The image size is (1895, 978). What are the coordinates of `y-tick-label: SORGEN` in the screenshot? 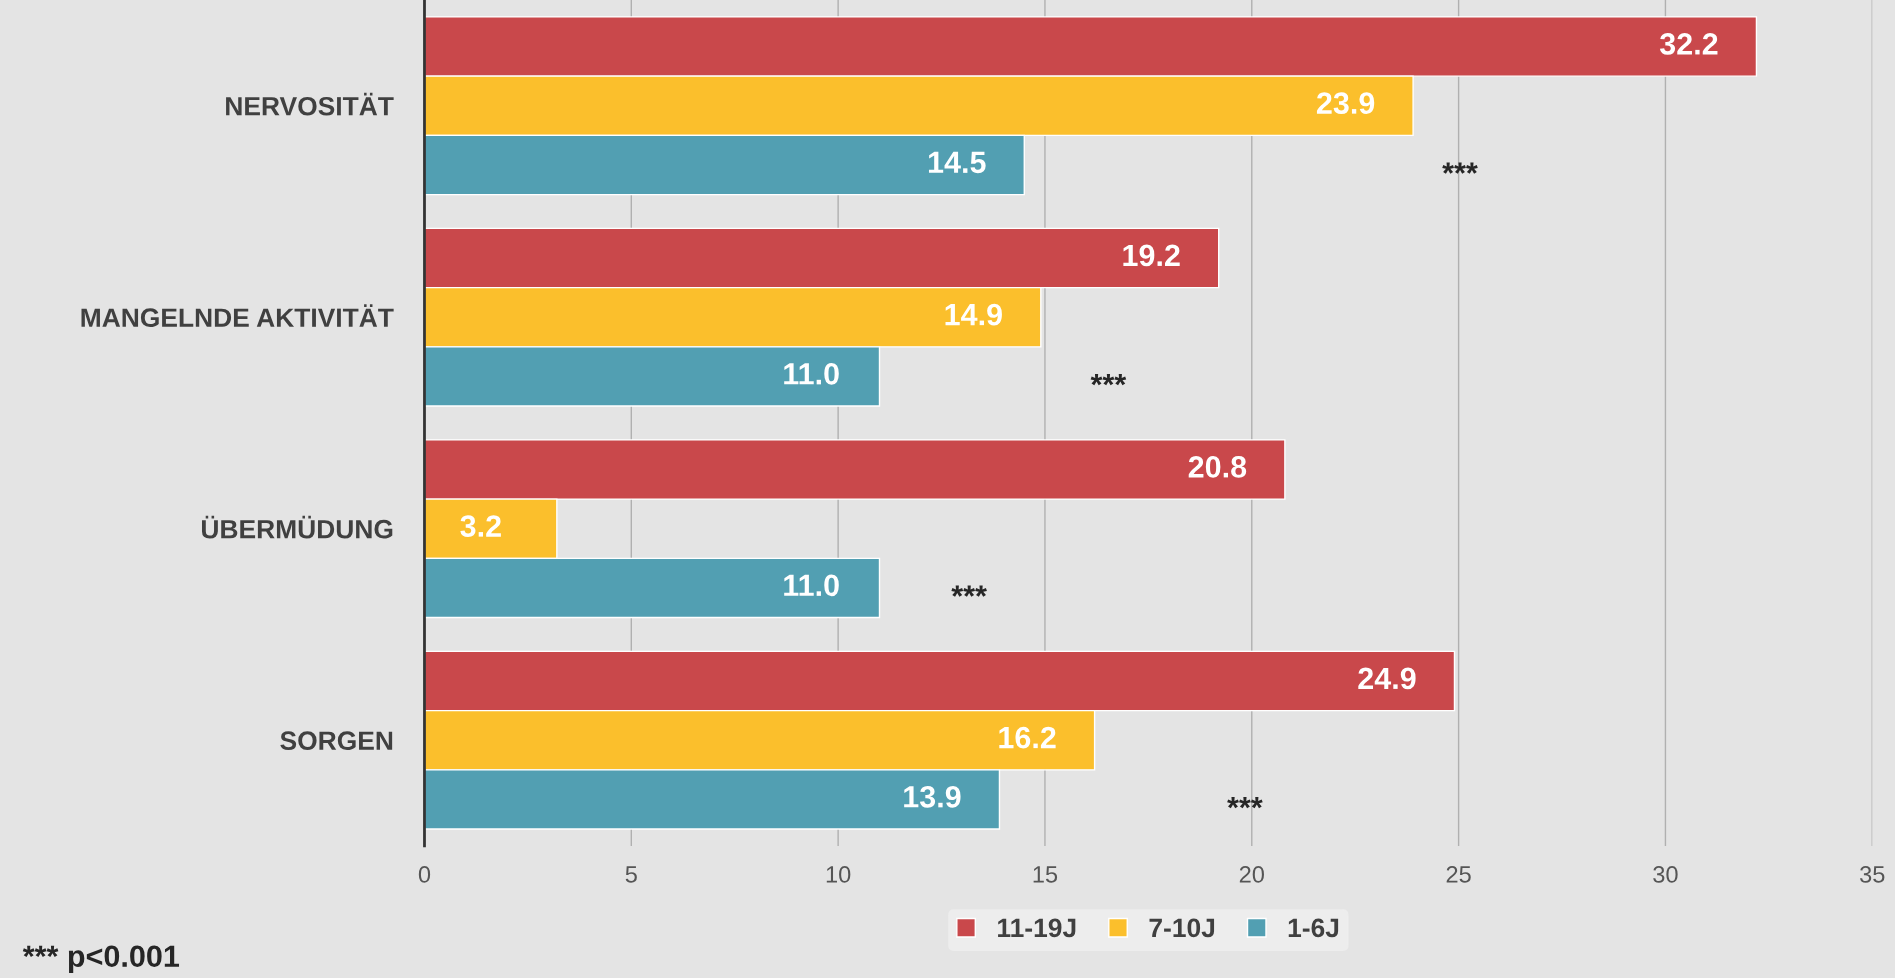 It's located at (336, 741).